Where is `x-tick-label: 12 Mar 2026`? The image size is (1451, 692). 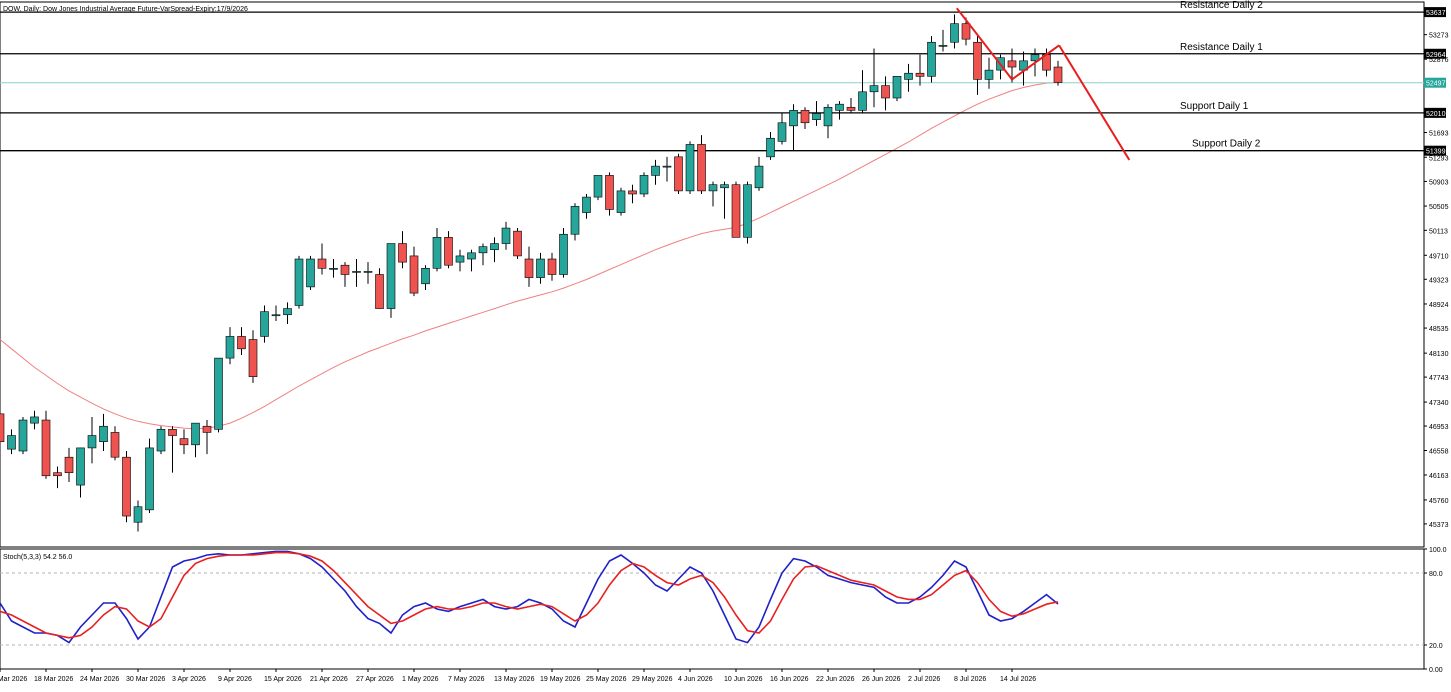 x-tick-label: 12 Mar 2026 is located at coordinates (13, 679).